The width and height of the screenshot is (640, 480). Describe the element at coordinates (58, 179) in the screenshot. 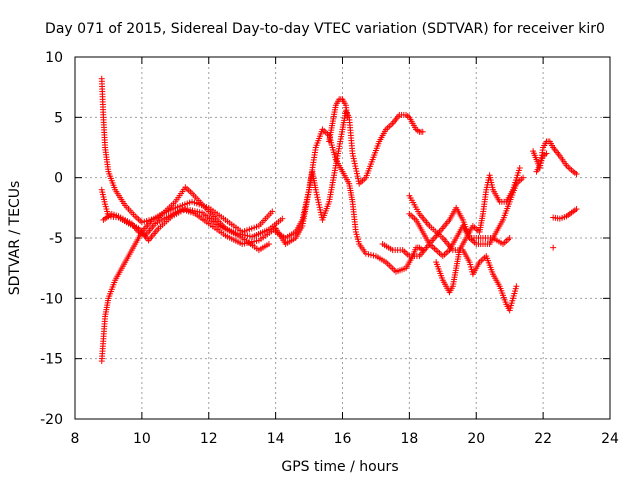

I see `y-tick-label: 0` at that location.